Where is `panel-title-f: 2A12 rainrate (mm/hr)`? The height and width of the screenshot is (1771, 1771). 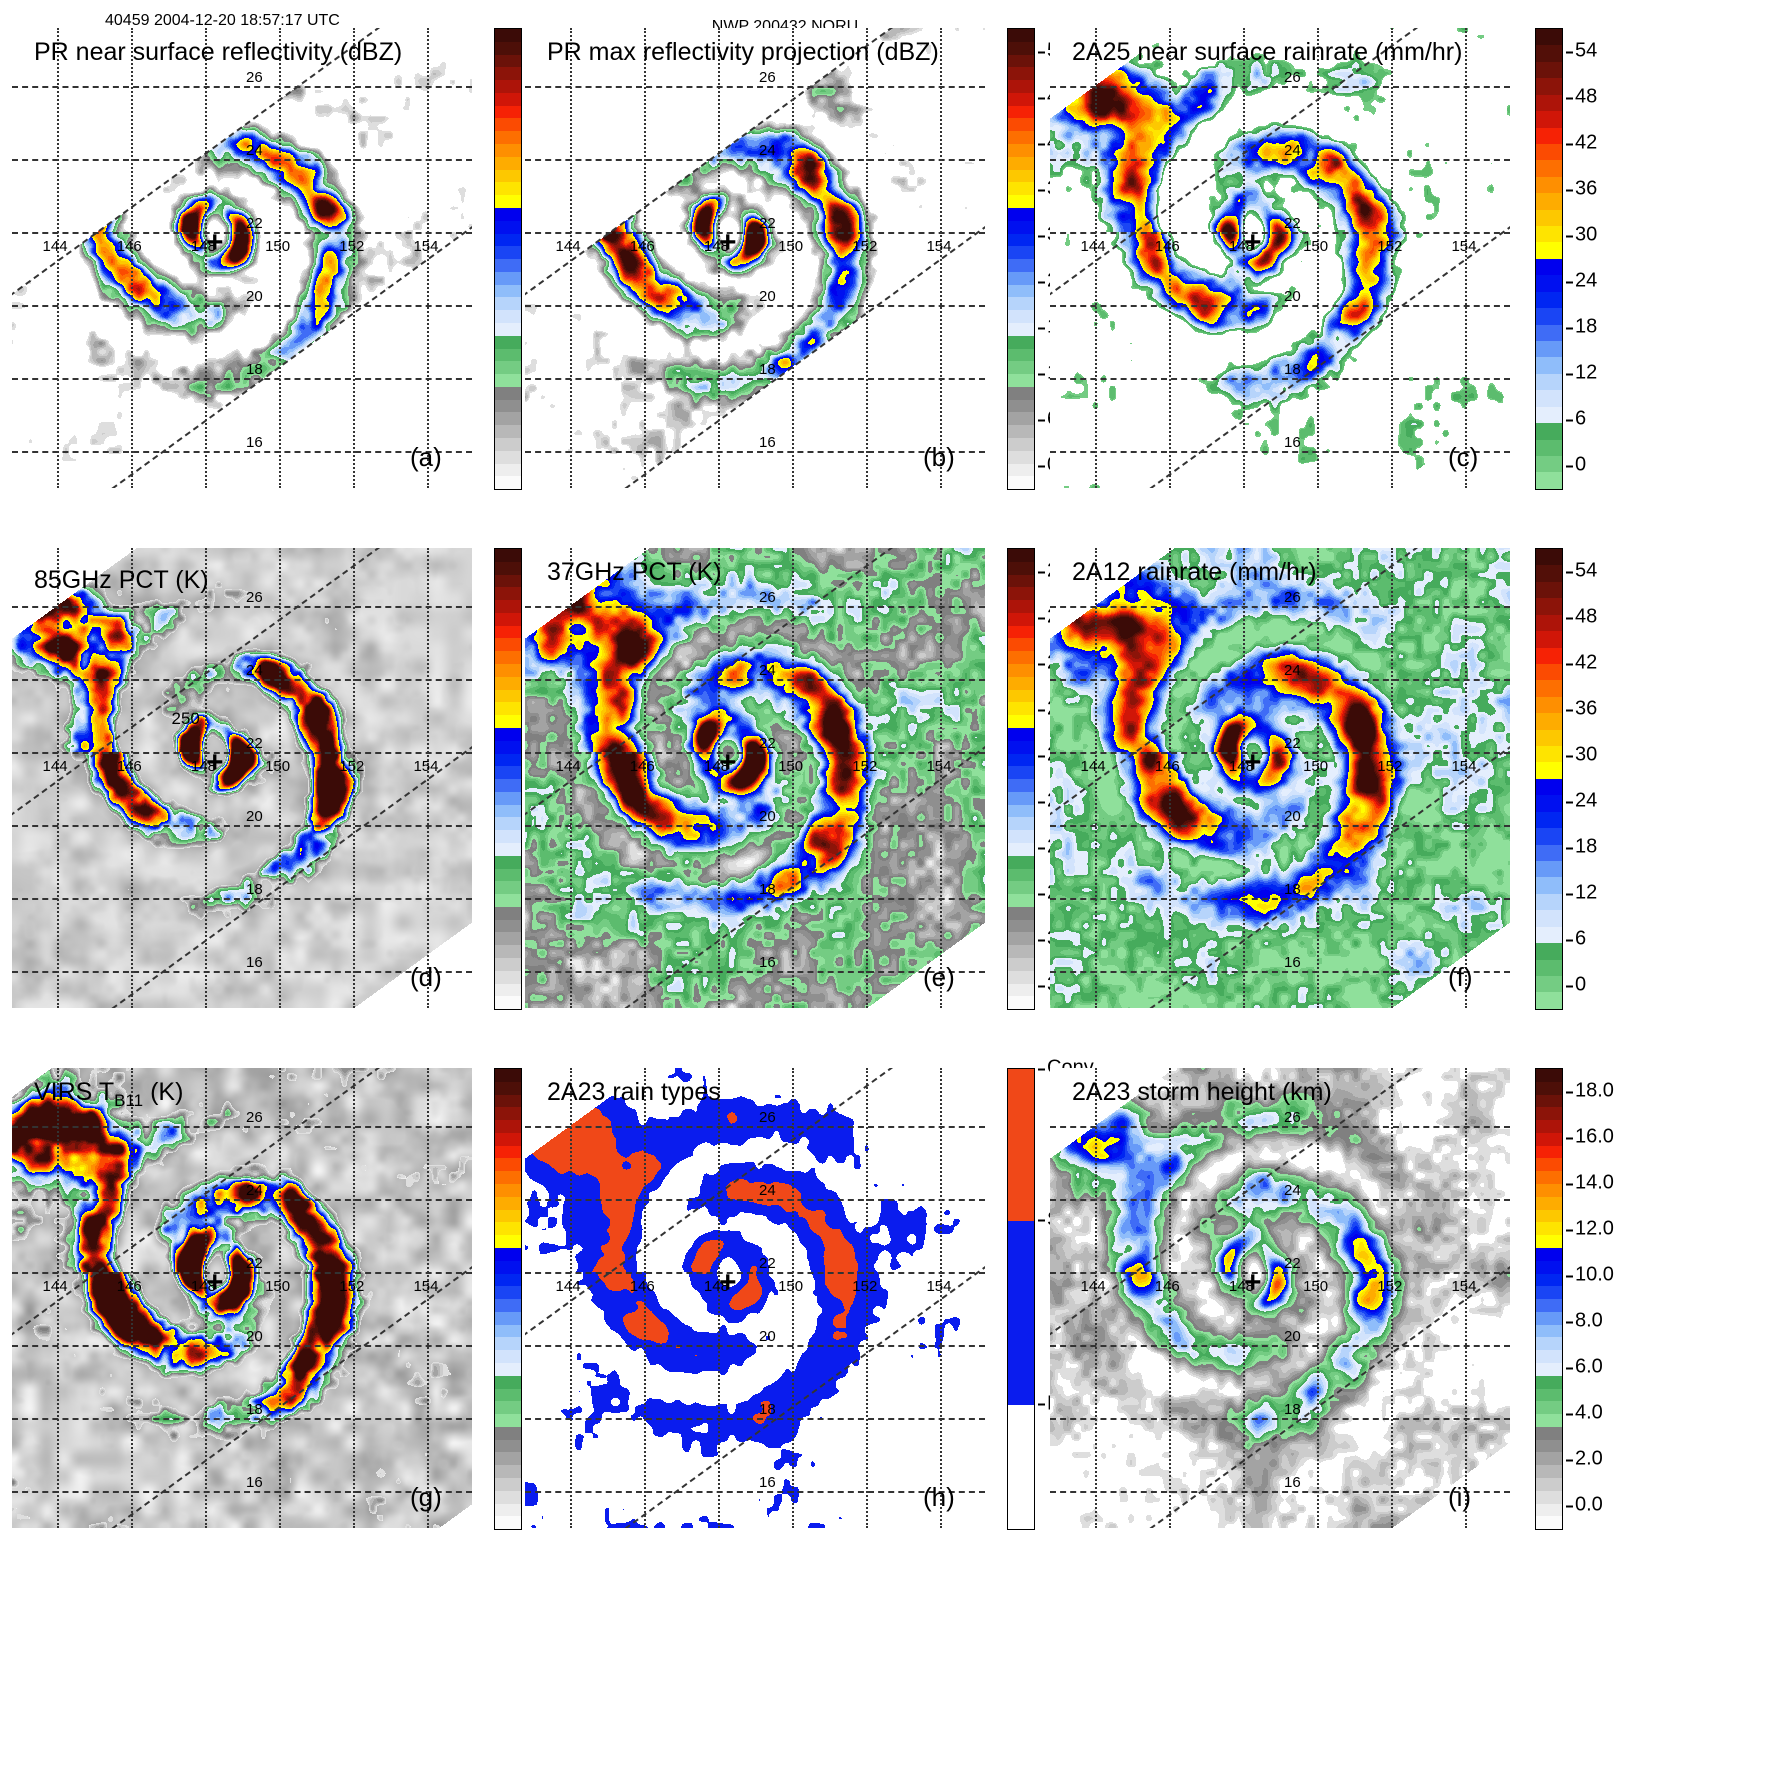 panel-title-f: 2A12 rainrate (mm/hr) is located at coordinates (1194, 572).